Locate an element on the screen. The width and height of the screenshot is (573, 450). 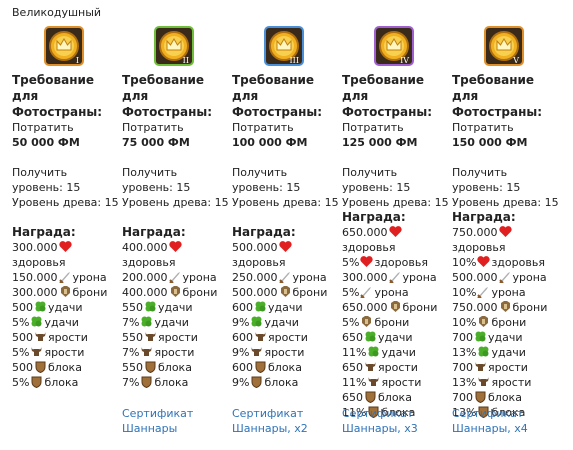
reward: 5% здоровья is located at coordinates (396, 262).